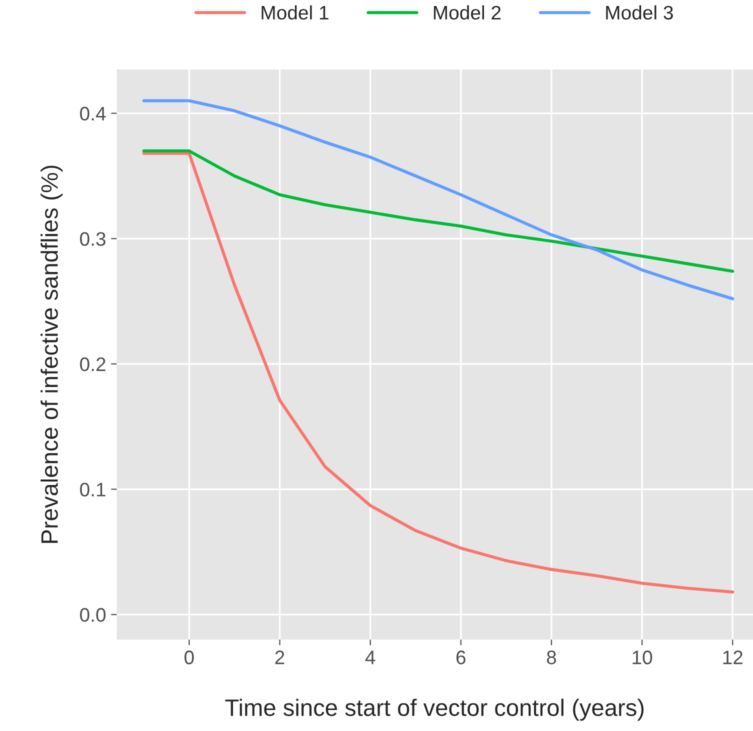  I want to click on y-tick-label: 0.2, so click(93, 364).